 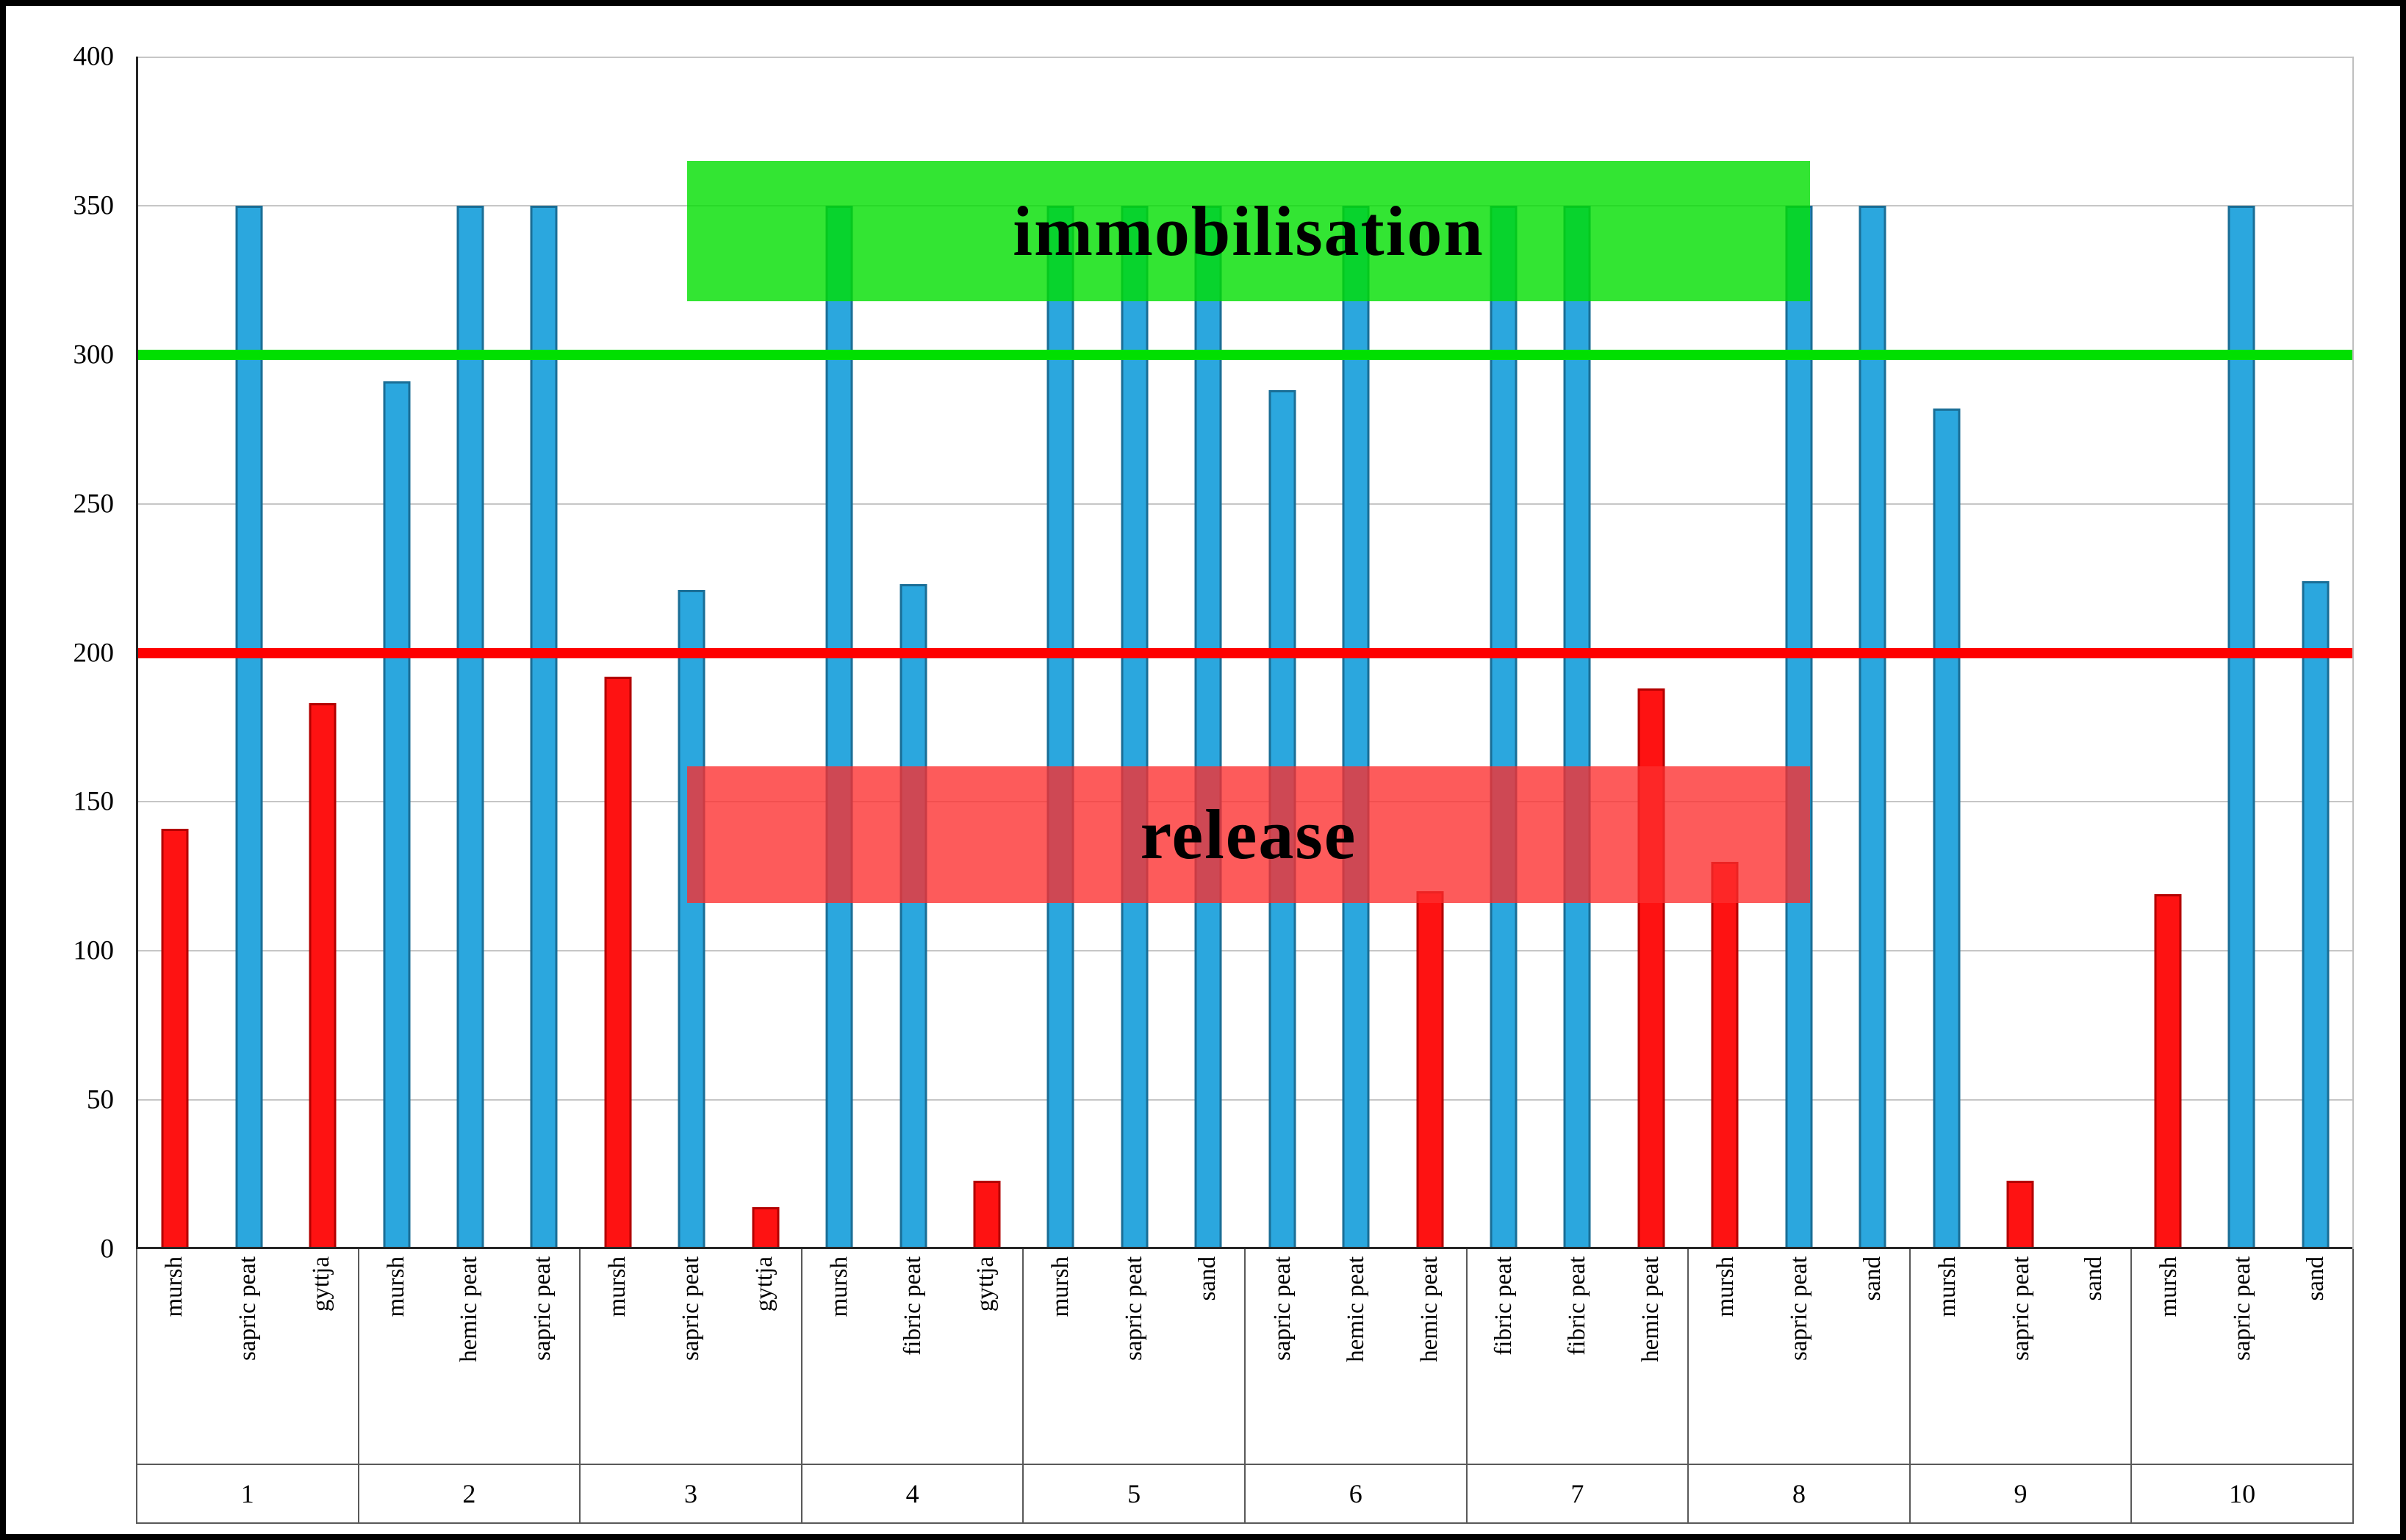 I want to click on group-number-6: 6, so click(x=1357, y=1493).